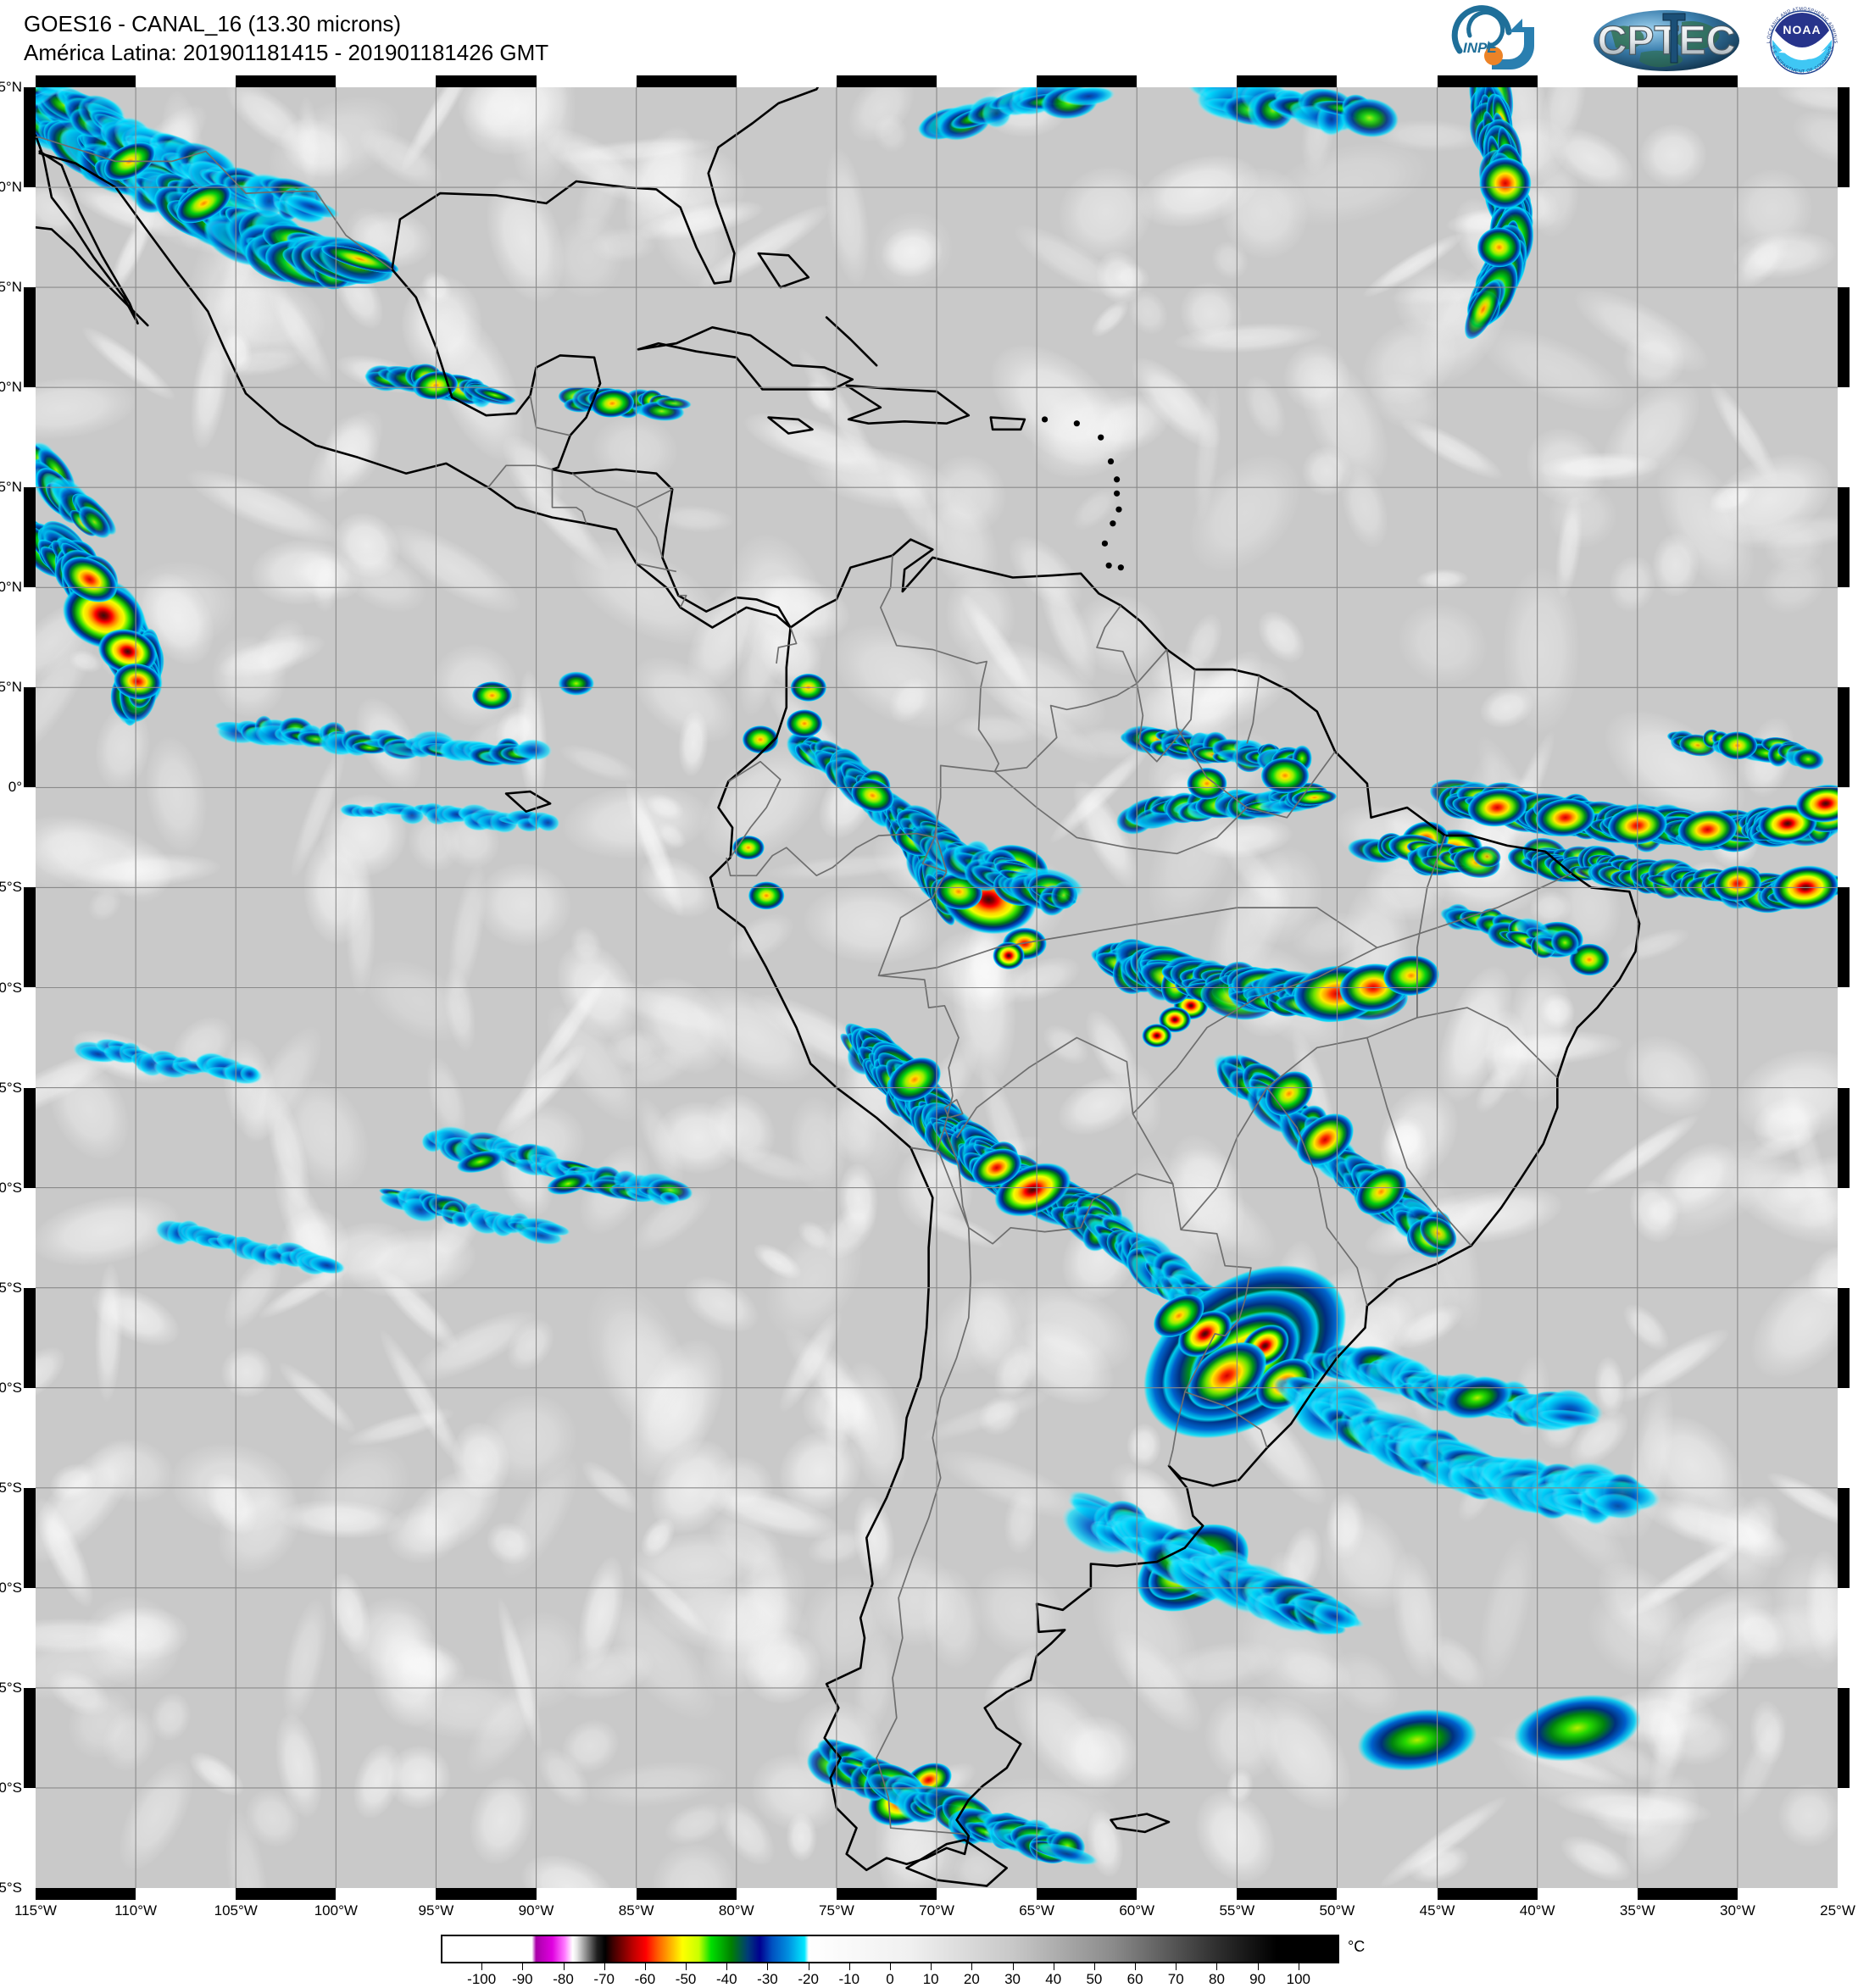  Describe the element at coordinates (11, 1188) in the screenshot. I see `lat-tick-label: 20°S` at that location.